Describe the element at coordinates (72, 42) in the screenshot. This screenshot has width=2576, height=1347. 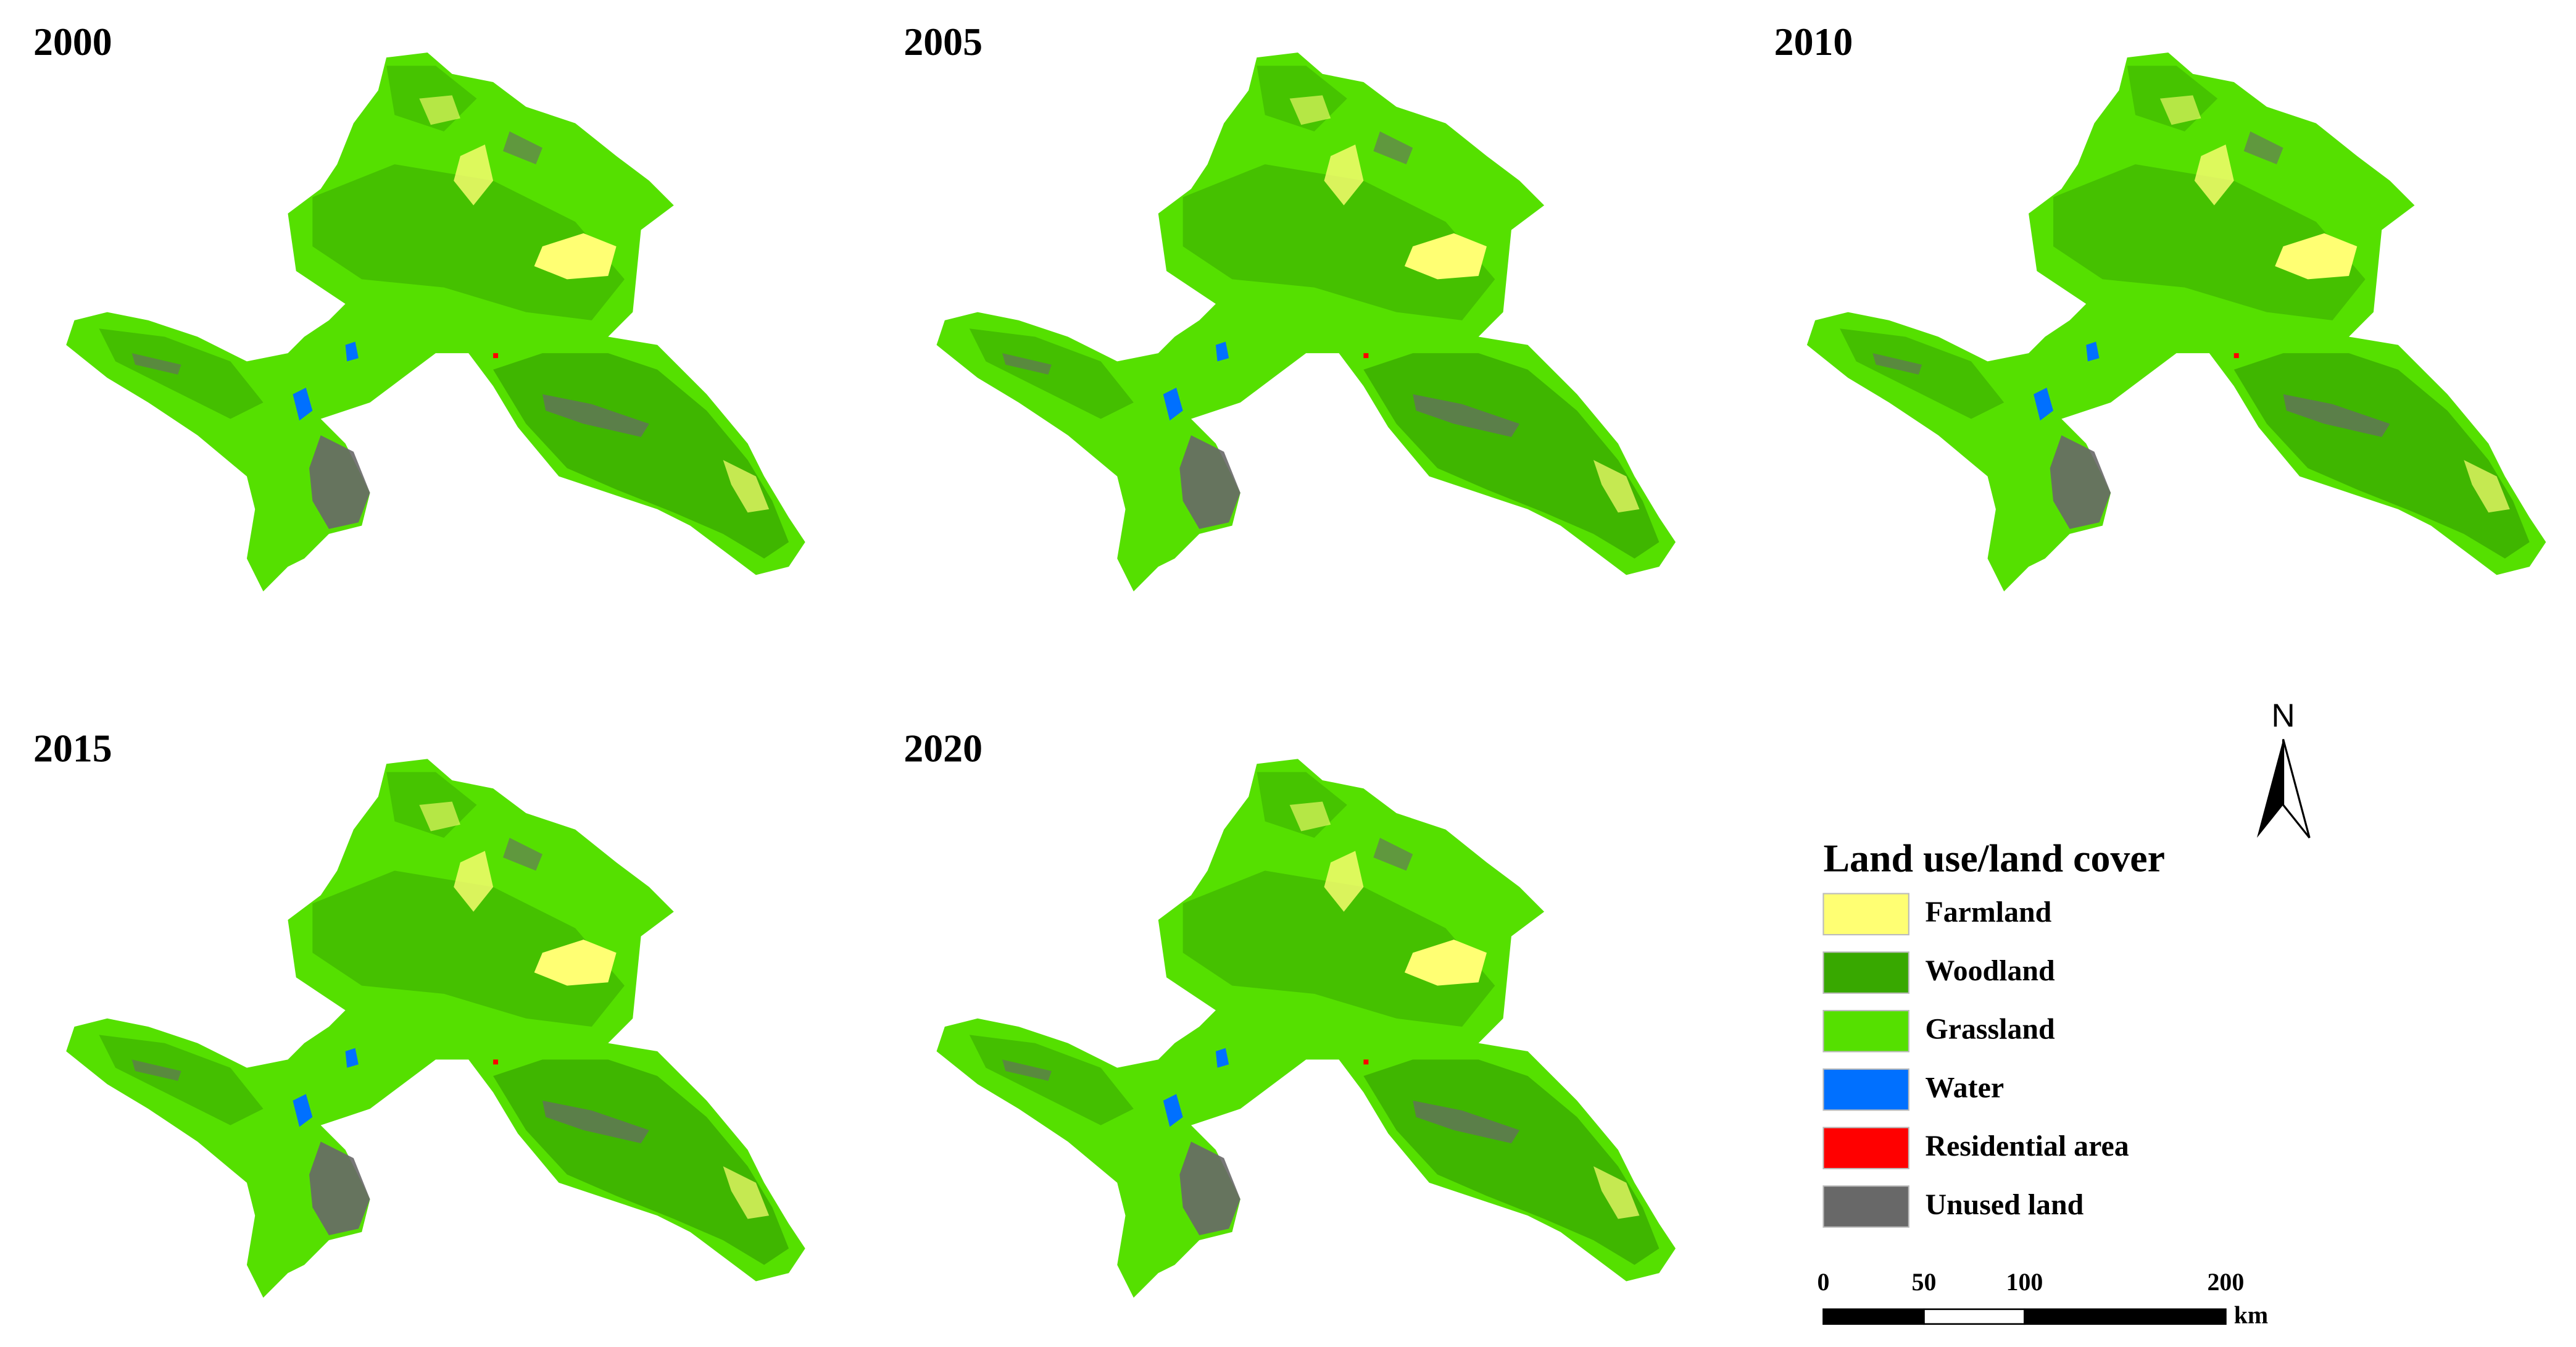
I see `map-year: 2000` at that location.